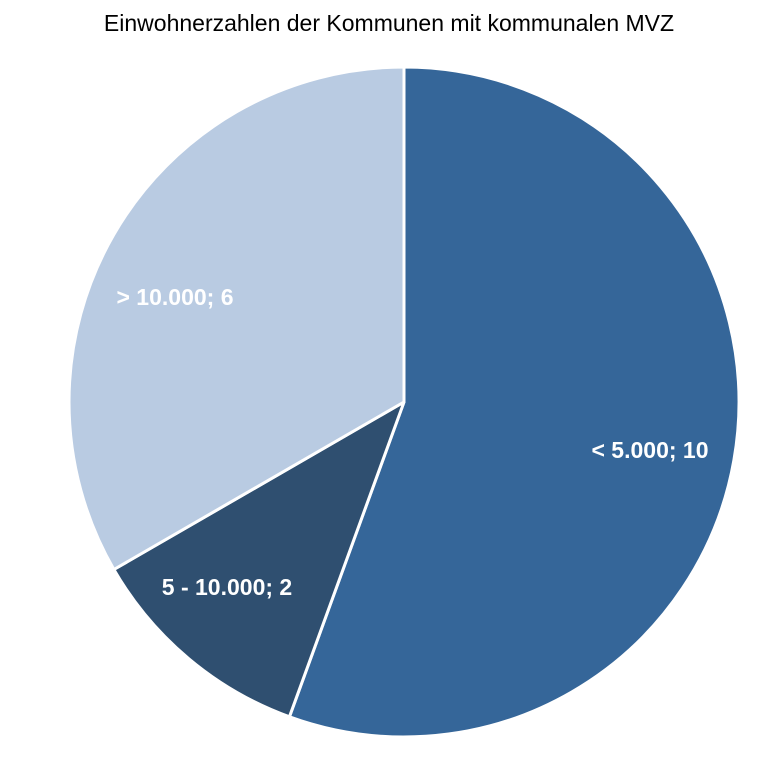 The height and width of the screenshot is (765, 778). I want to click on data-label-5-10000: 5 - 10.000; 2, so click(227, 587).